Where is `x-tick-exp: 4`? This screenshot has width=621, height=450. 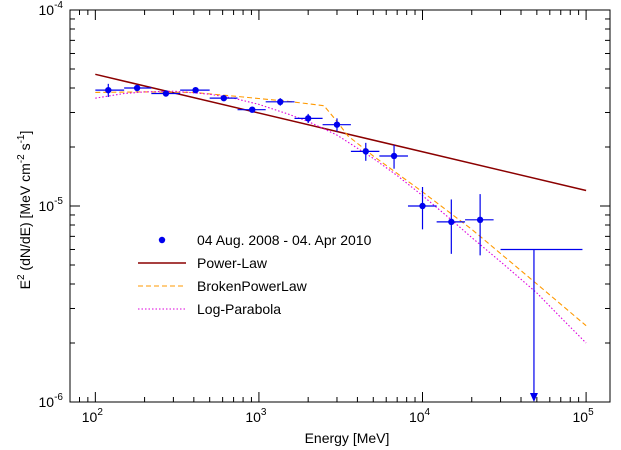
x-tick-exp: 4 is located at coordinates (428, 412).